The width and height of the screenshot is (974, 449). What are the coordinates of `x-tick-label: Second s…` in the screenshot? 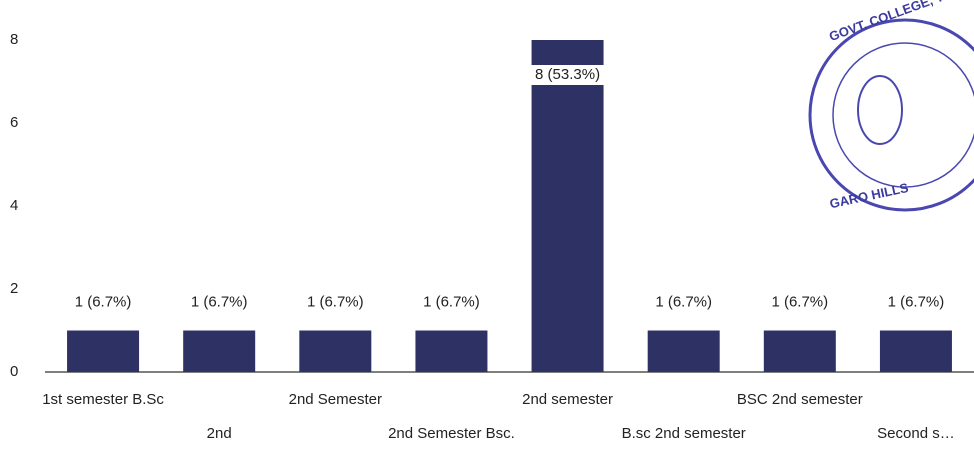 It's located at (916, 433).